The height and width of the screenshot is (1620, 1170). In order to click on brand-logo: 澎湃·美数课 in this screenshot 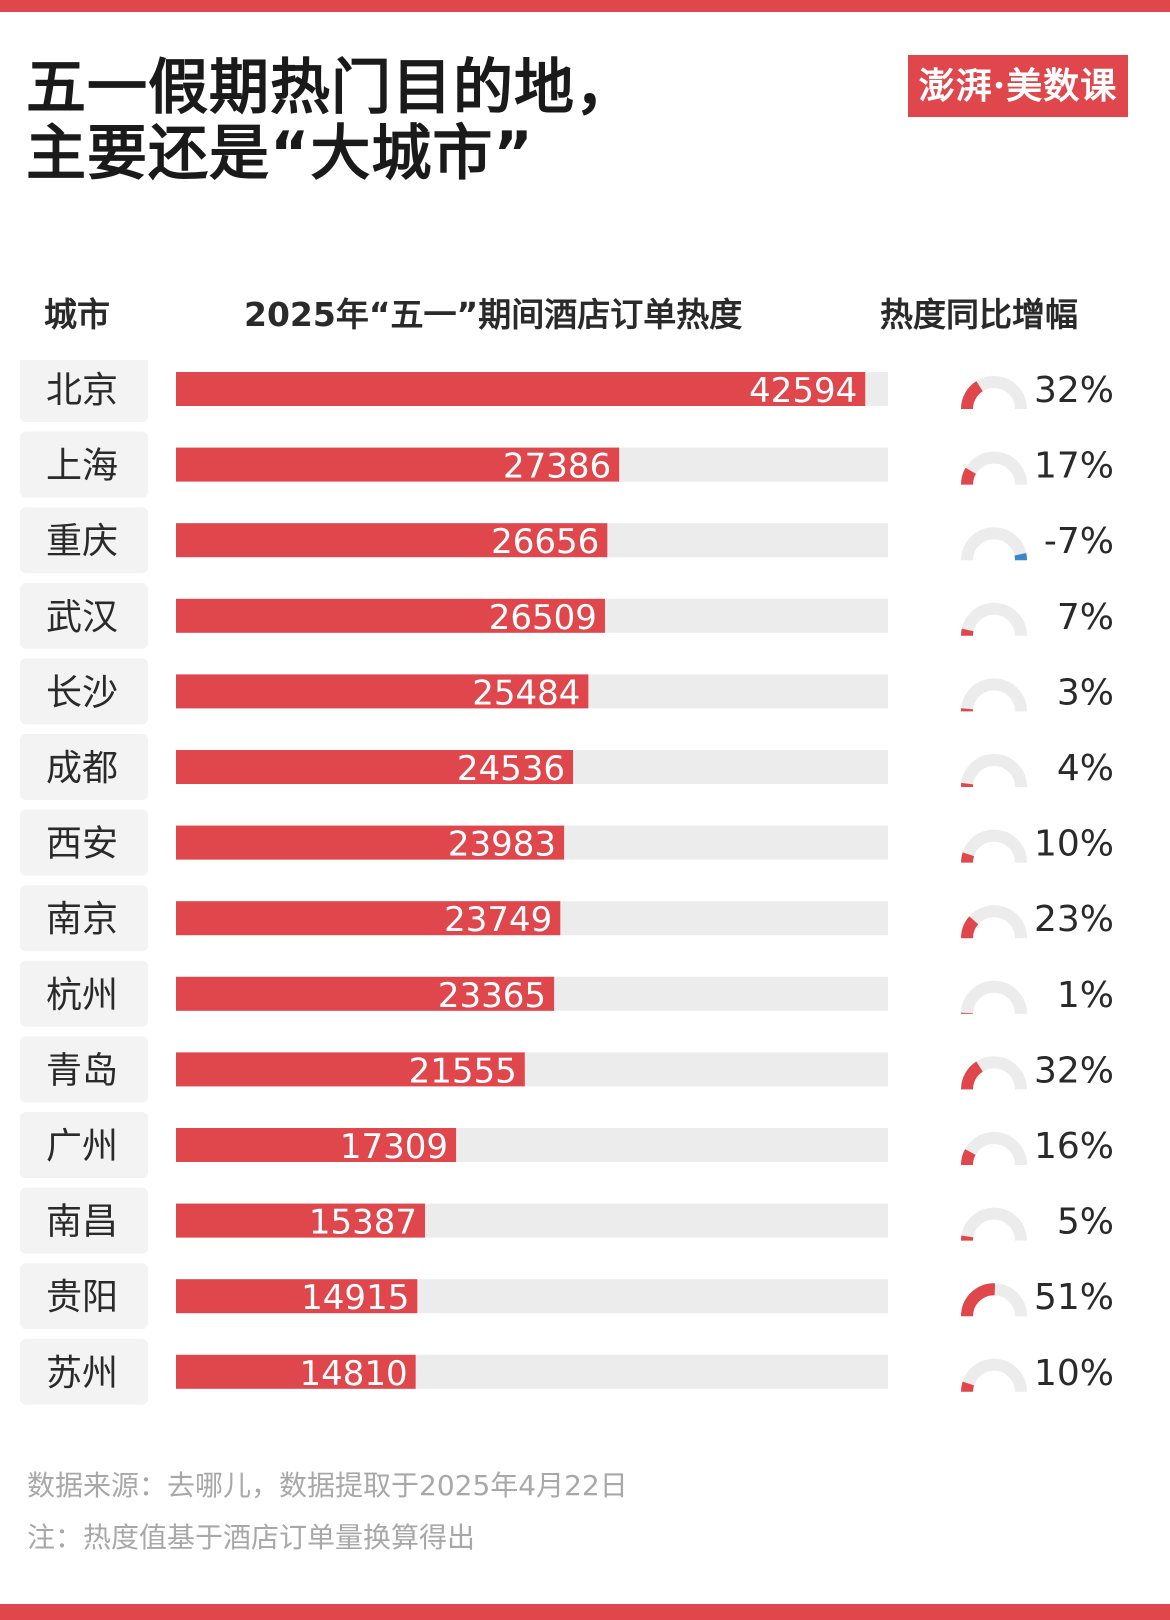, I will do `click(1018, 86)`.